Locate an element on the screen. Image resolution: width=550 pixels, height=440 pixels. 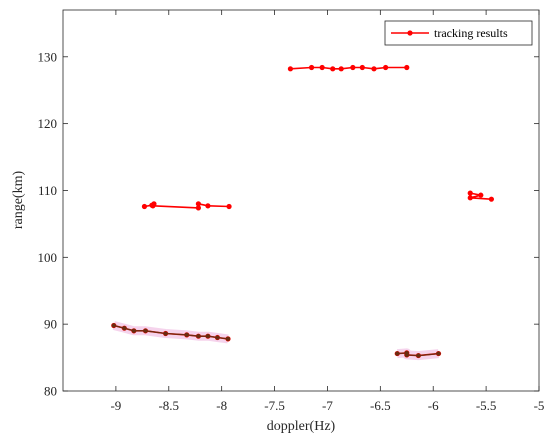
x-tick-label: -6 is located at coordinates (433, 405).